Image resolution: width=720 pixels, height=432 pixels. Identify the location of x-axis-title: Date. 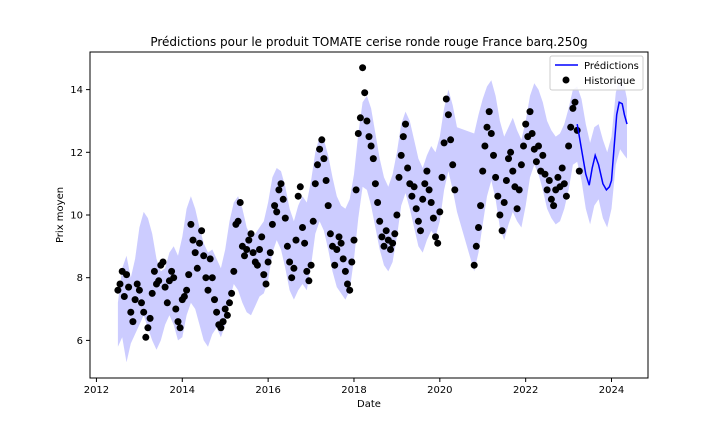
(369, 404).